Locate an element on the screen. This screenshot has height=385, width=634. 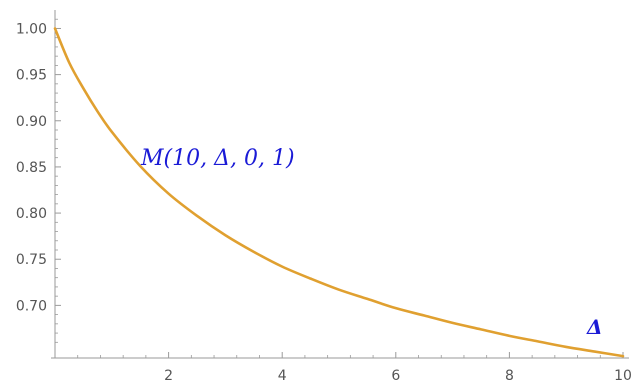
y-tick-label: 0.80 is located at coordinates (31, 214).